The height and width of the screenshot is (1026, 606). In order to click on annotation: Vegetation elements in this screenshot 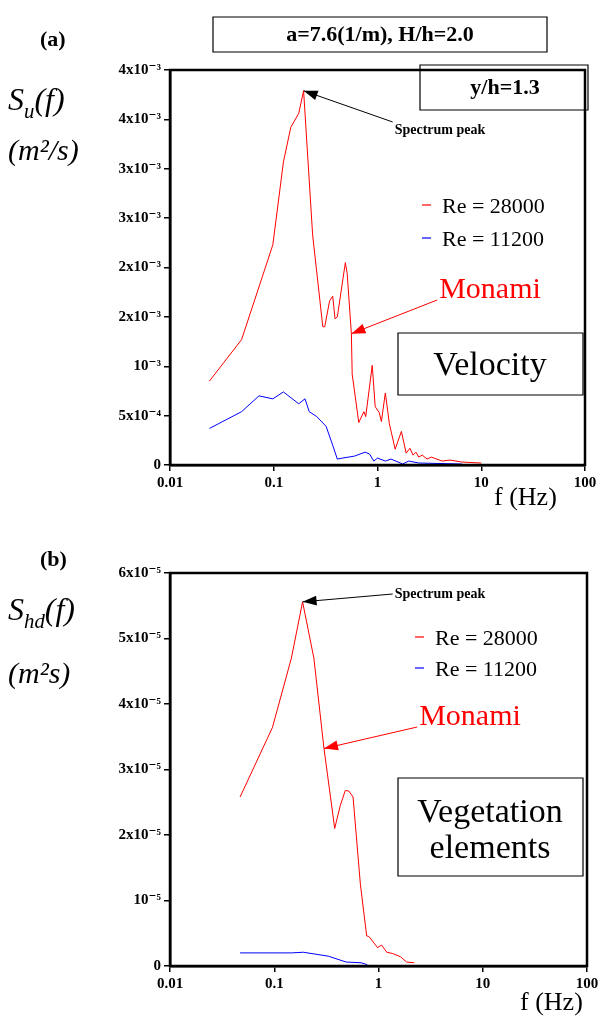, I will do `click(490, 828)`.